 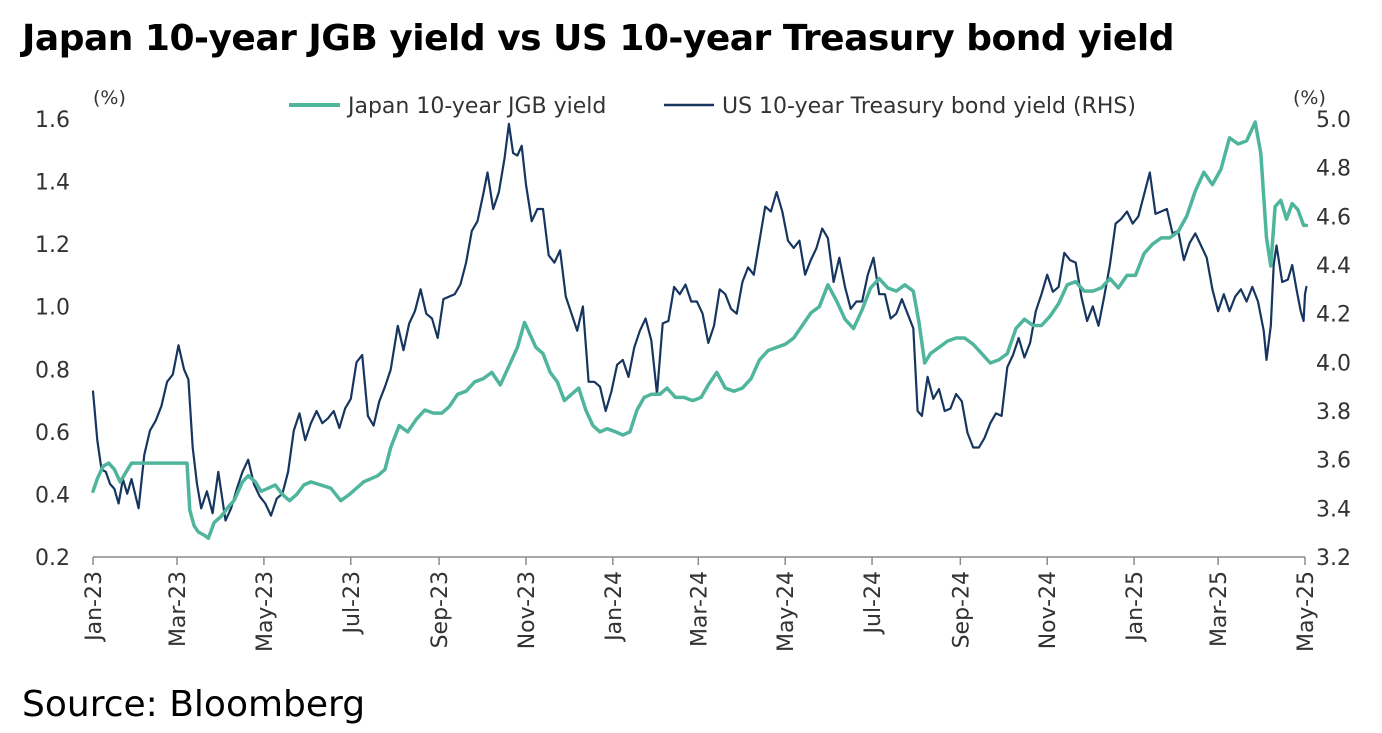 What do you see at coordinates (1333, 461) in the screenshot?
I see `right-tick-label: 3.6` at bounding box center [1333, 461].